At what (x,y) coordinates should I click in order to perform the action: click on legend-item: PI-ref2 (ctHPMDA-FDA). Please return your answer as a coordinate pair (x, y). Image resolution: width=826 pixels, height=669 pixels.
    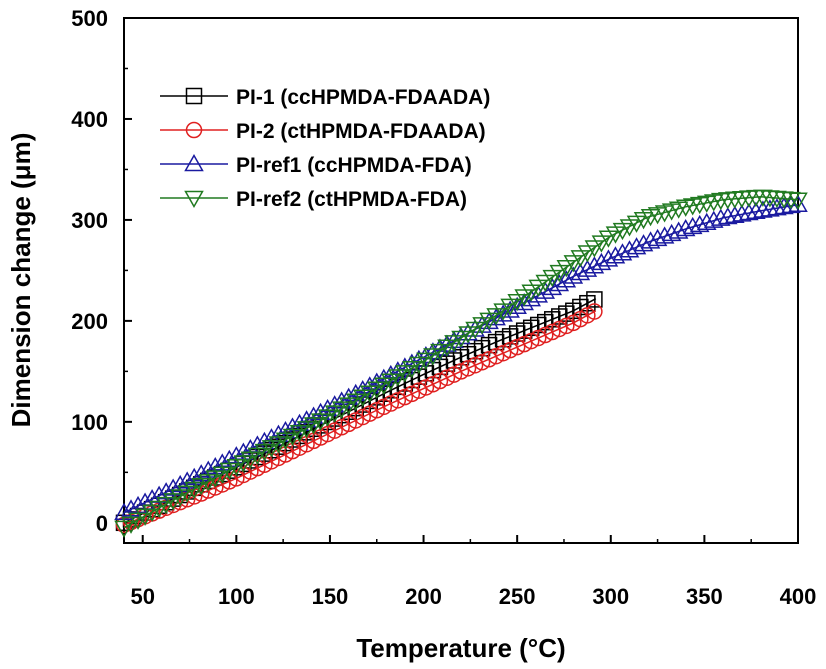
    Looking at the image, I should click on (313, 199).